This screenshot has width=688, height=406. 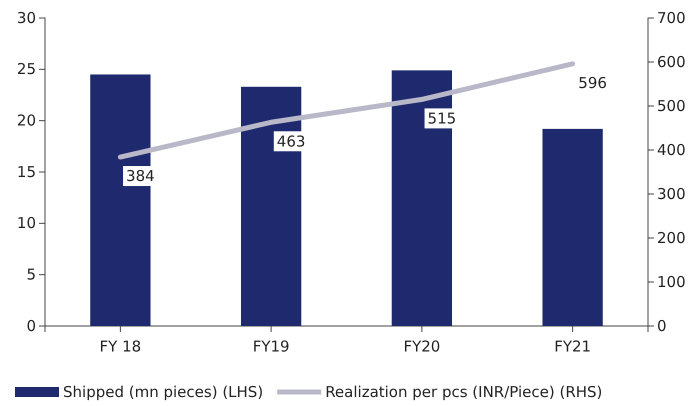 I want to click on y2-tick-label: 700, so click(x=671, y=17).